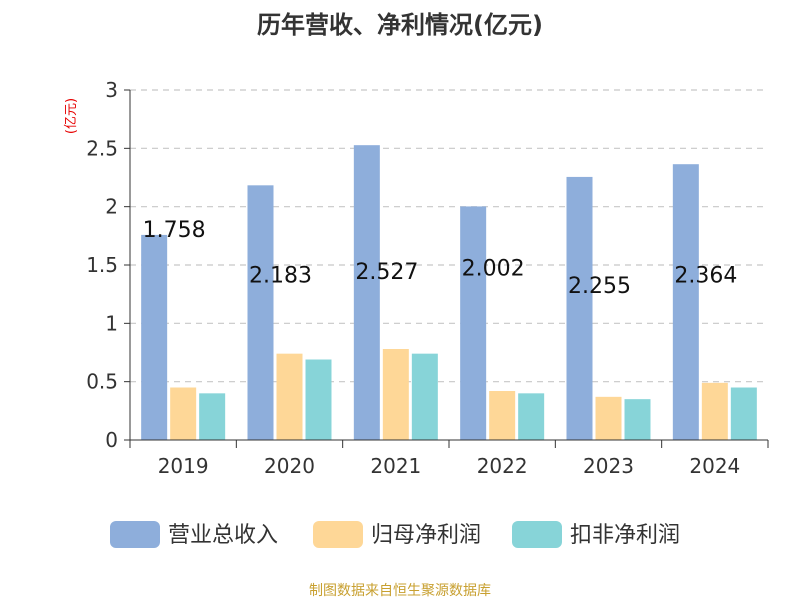 This screenshot has width=800, height=604. I want to click on data-label: 1.758, so click(174, 230).